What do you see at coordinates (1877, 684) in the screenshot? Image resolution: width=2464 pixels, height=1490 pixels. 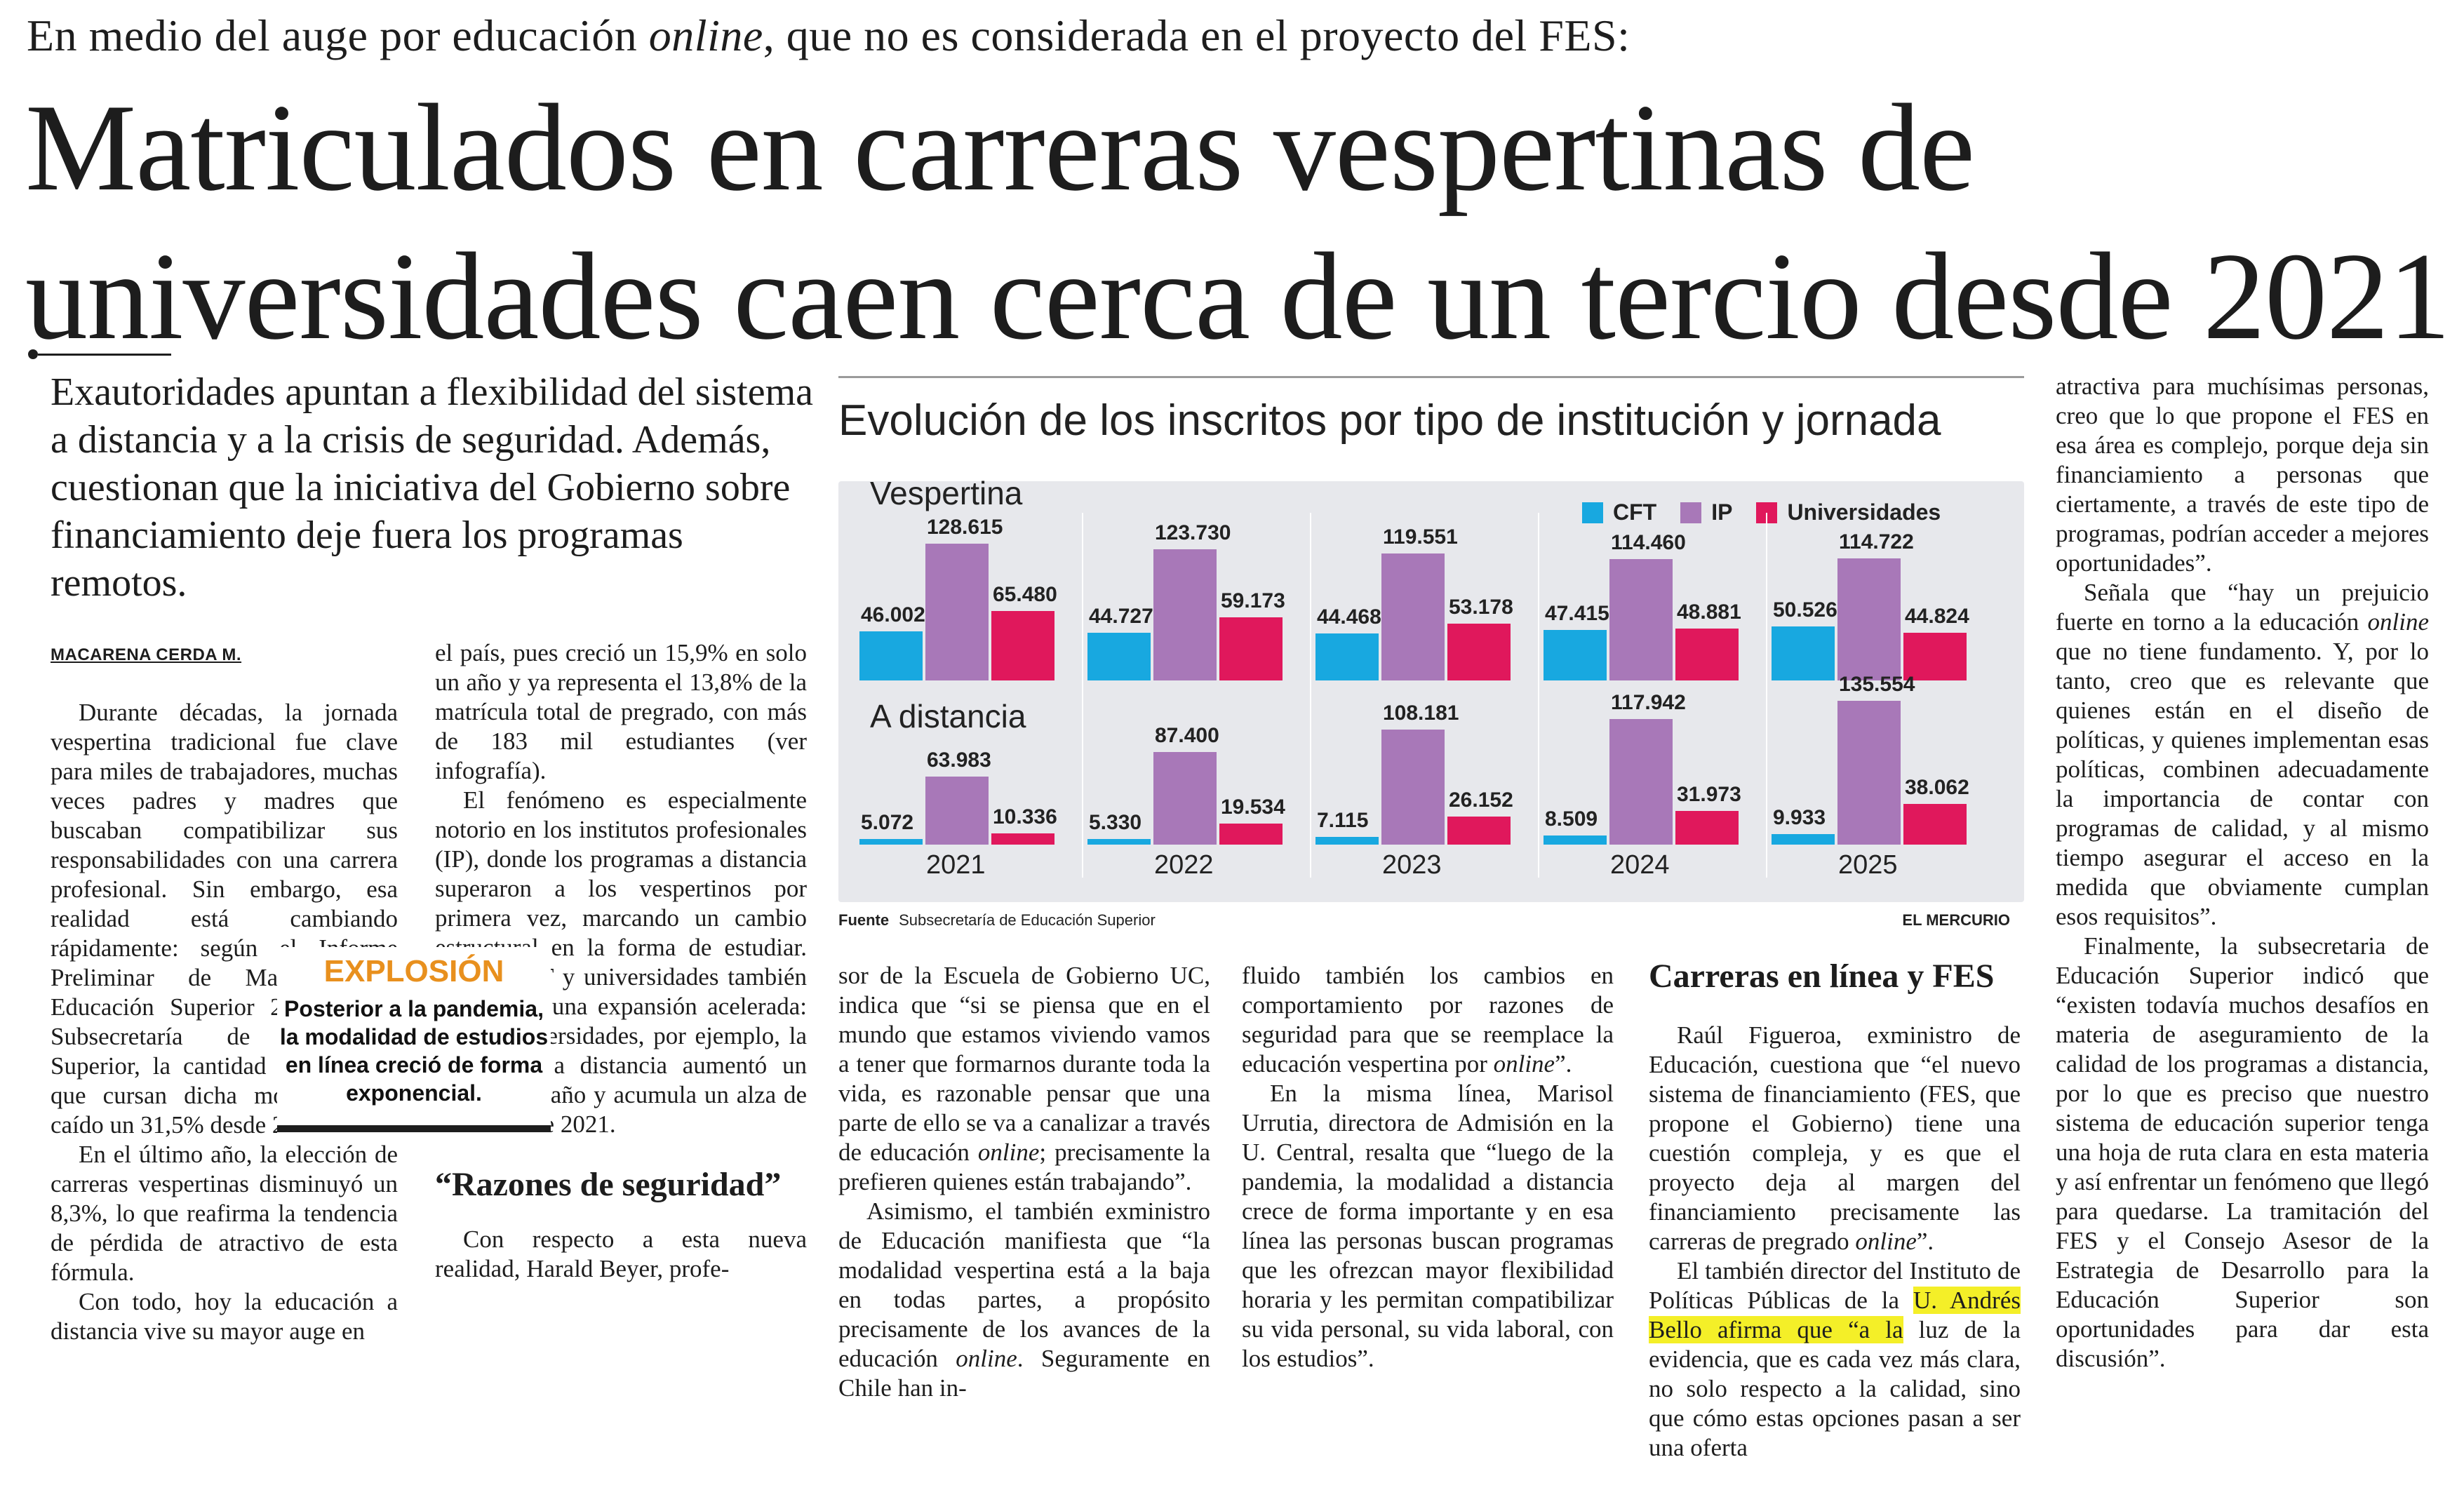 I see `data-label: 135.554` at bounding box center [1877, 684].